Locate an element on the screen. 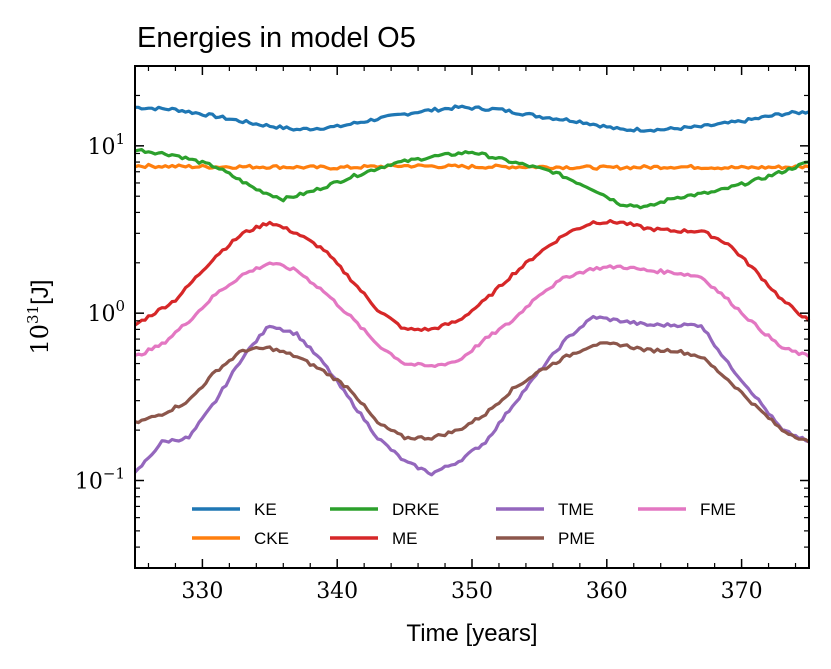 The image size is (831, 669). series-line-cke is located at coordinates (472, 166).